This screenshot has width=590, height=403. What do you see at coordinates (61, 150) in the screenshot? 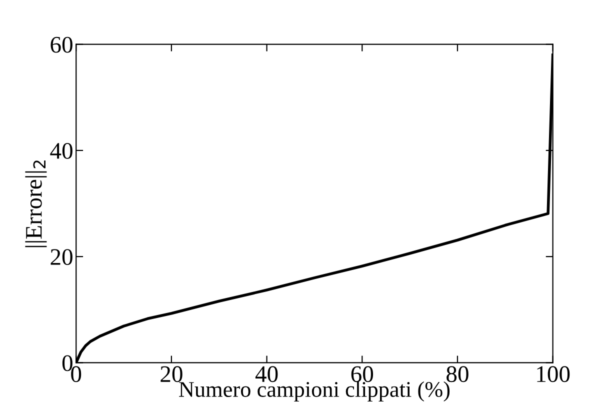
I see `y-tick-label: 40` at bounding box center [61, 150].